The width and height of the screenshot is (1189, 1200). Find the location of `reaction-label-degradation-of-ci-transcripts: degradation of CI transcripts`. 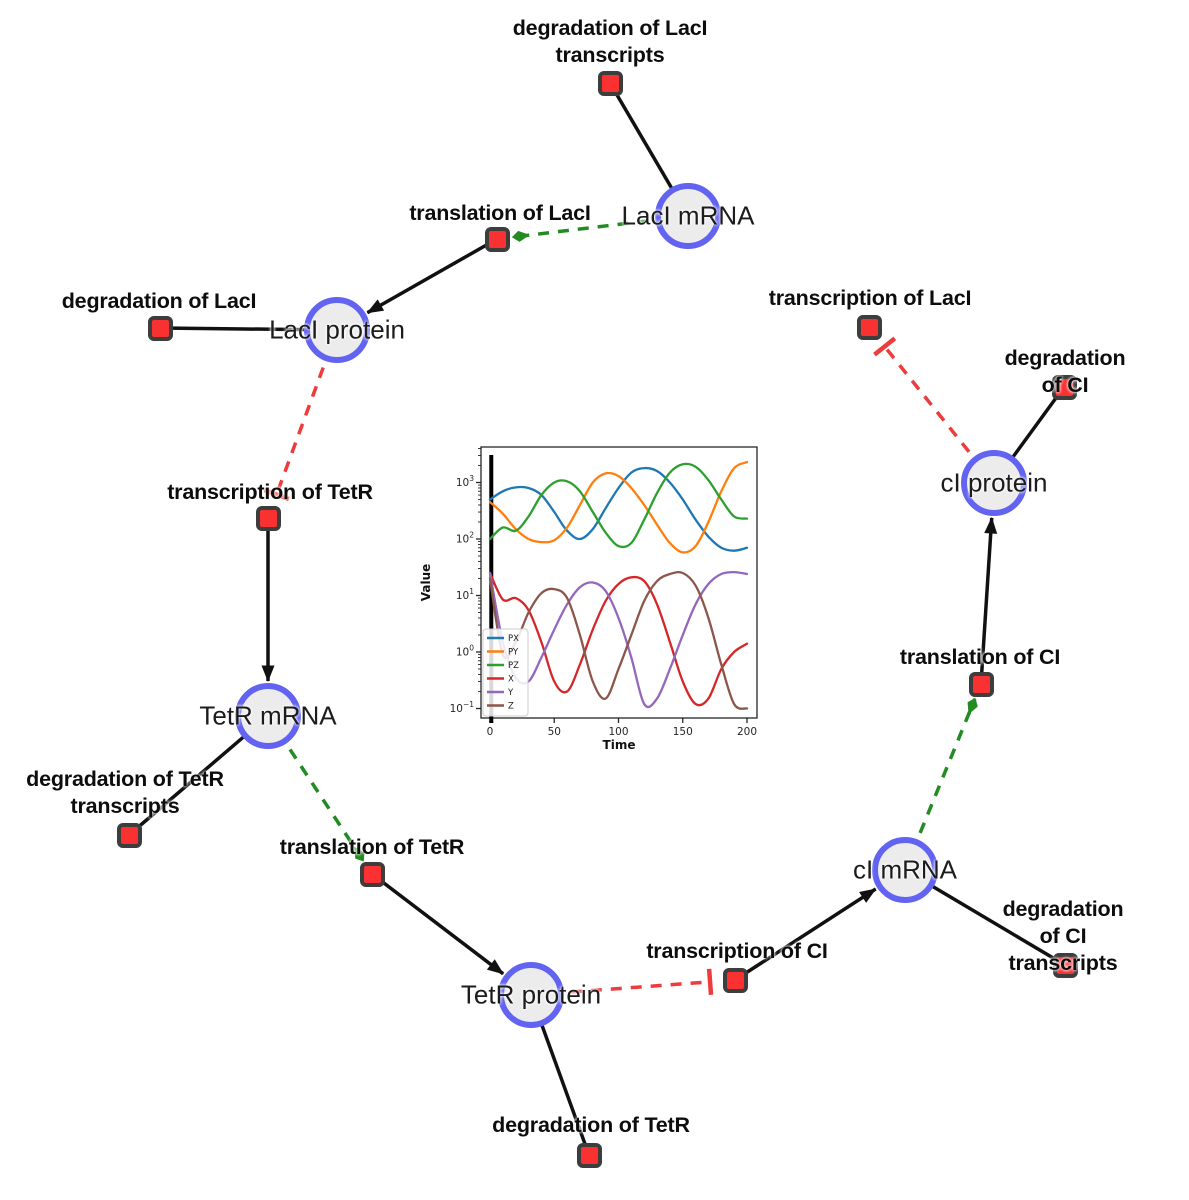

reaction-label-degradation-of-ci-transcripts: degradation of CI transcripts is located at coordinates (1063, 936).